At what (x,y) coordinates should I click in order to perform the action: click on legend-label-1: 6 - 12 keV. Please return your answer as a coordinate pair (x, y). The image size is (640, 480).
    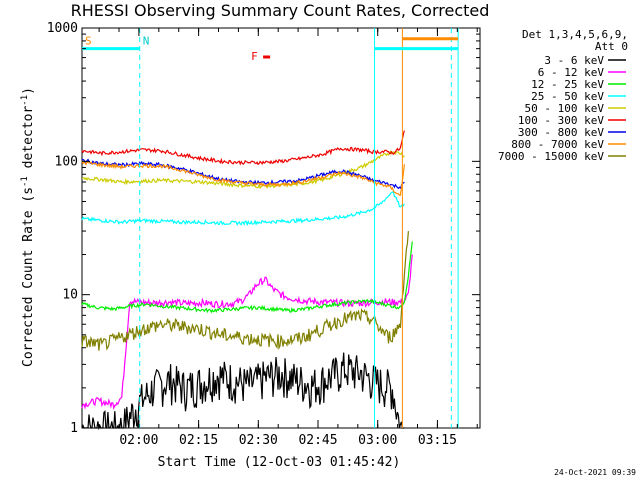
    Looking at the image, I should click on (571, 72).